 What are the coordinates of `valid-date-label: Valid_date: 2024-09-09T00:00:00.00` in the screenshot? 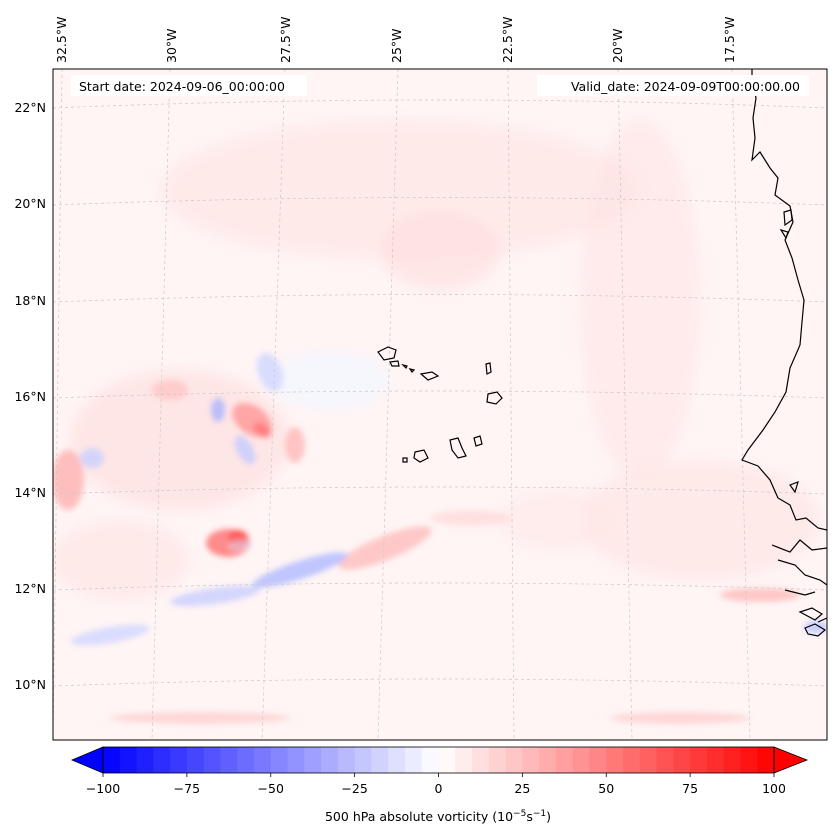 It's located at (685, 86).